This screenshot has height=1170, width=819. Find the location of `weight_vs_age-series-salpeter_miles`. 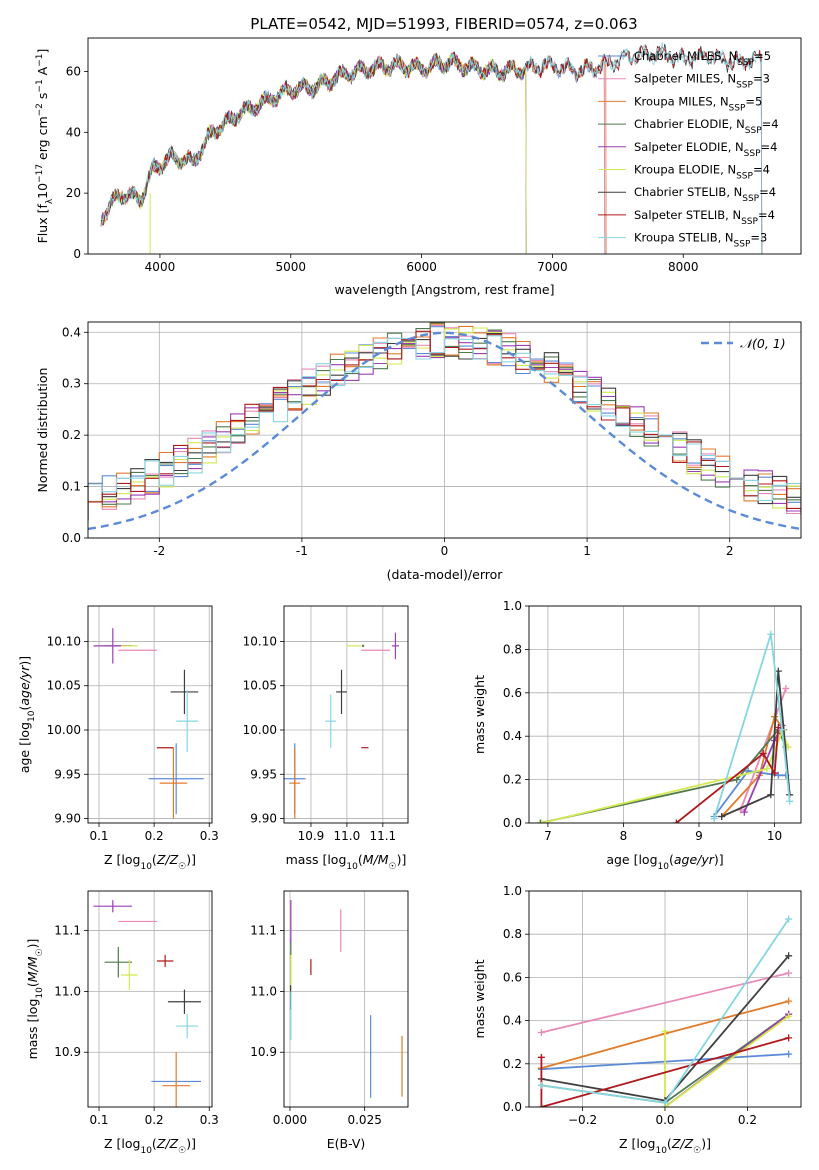

weight_vs_age-series-salpeter_miles is located at coordinates (763, 749).